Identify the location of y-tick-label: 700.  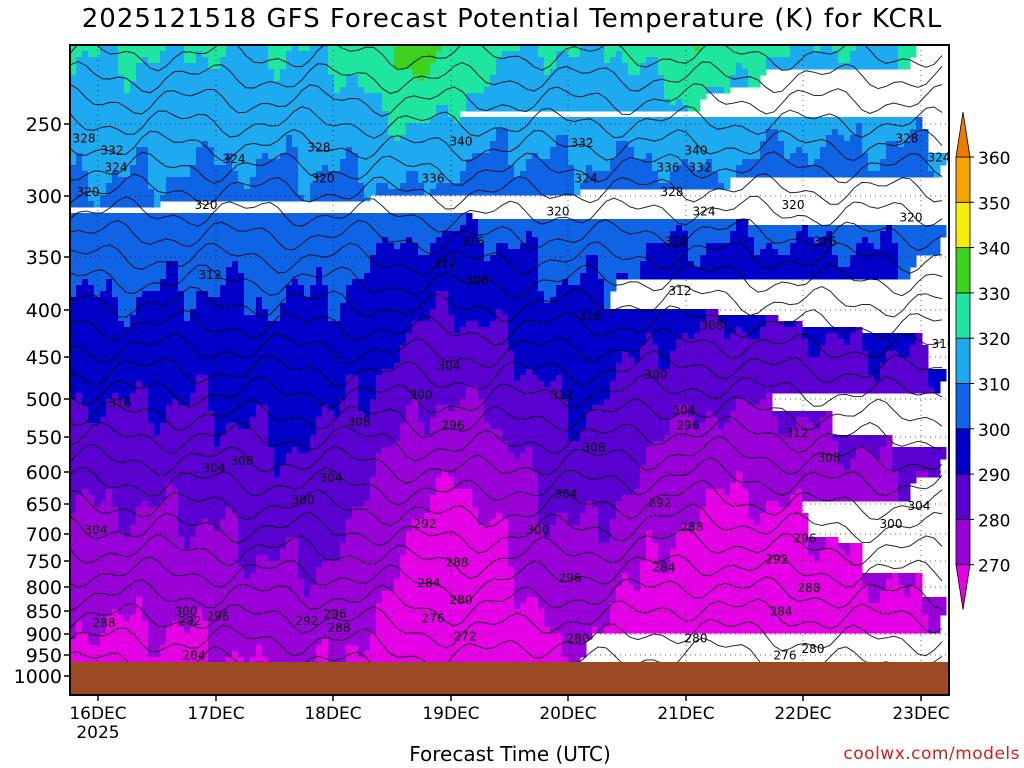
(44, 535).